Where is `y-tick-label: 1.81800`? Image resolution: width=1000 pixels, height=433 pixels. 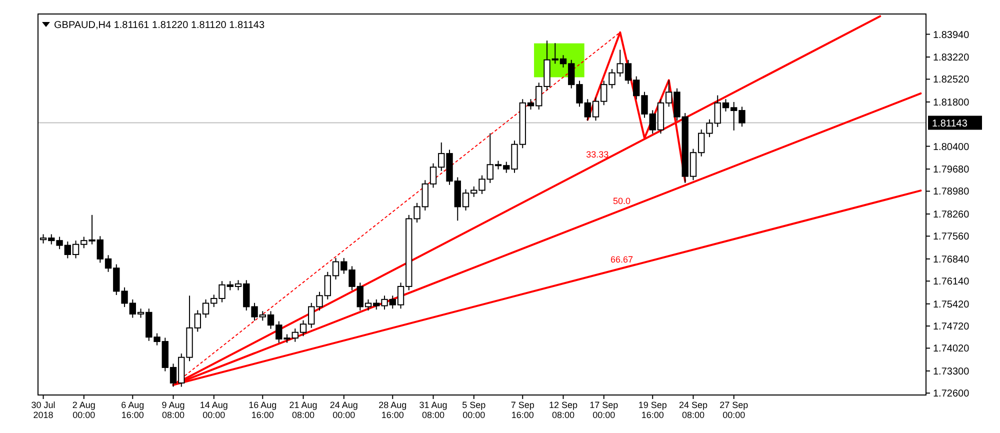 y-tick-label: 1.81800 is located at coordinates (951, 102).